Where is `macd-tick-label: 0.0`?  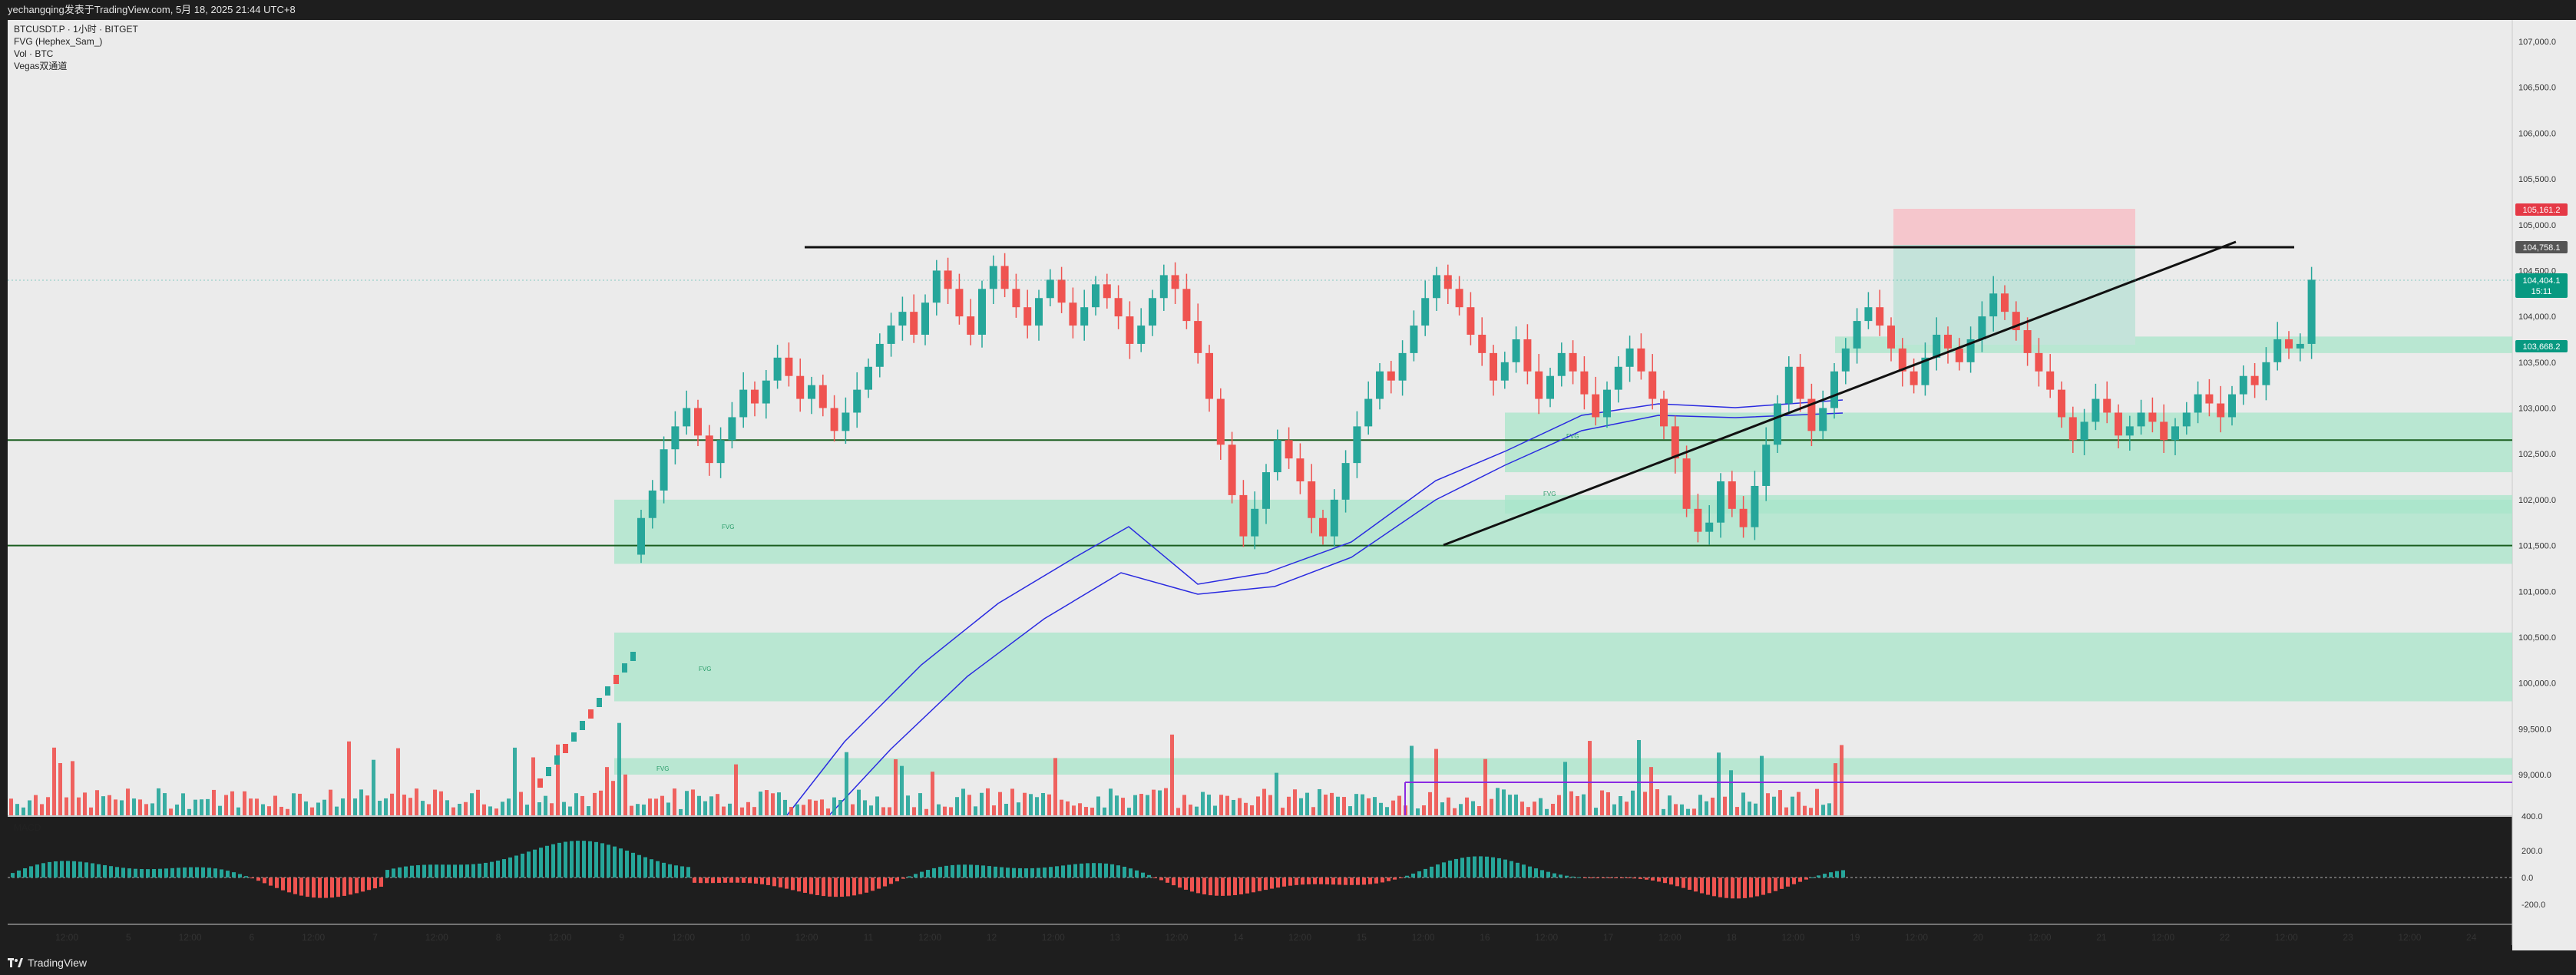 macd-tick-label: 0.0 is located at coordinates (2527, 879).